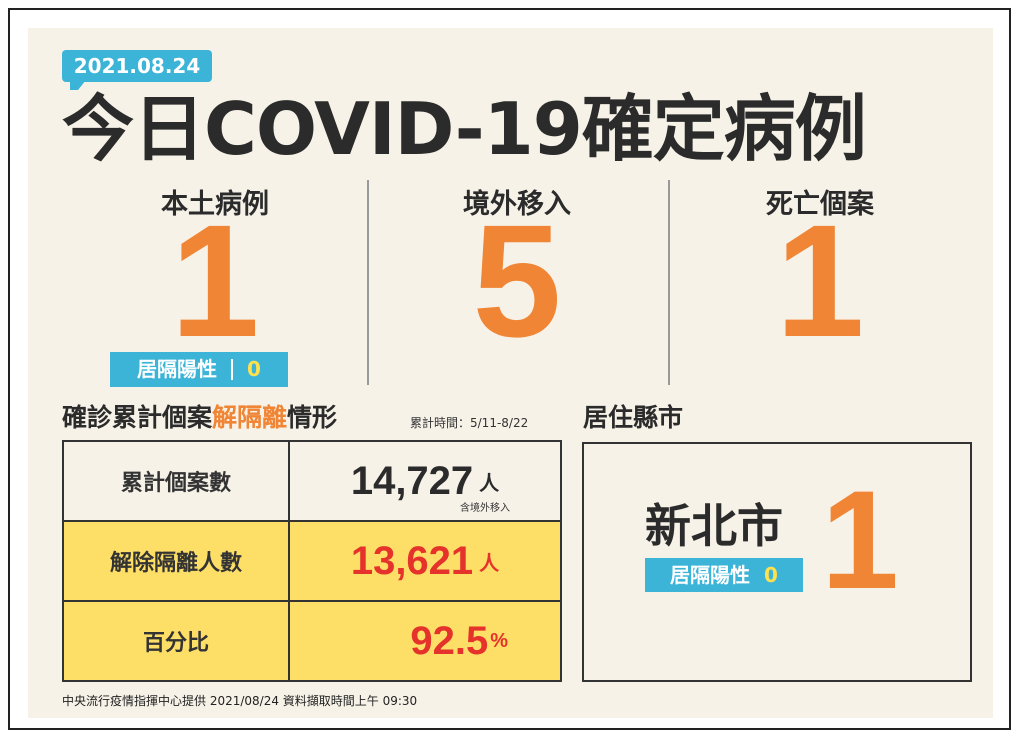 The width and height of the screenshot is (1023, 736). I want to click on residence-box, so click(777, 562).